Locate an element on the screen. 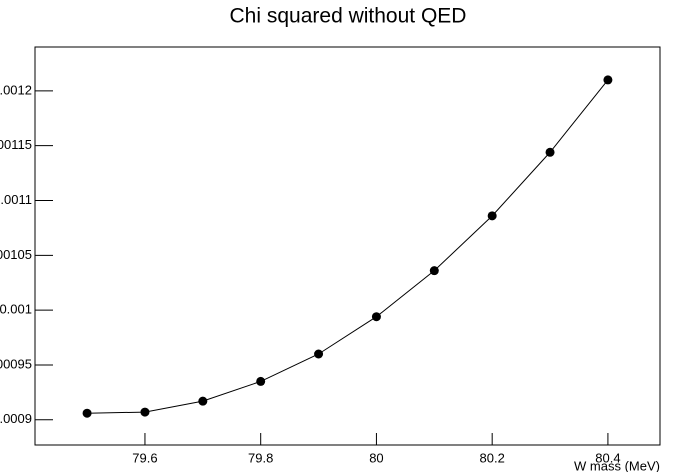  y-tick-label: 0.00115 is located at coordinates (16, 144).